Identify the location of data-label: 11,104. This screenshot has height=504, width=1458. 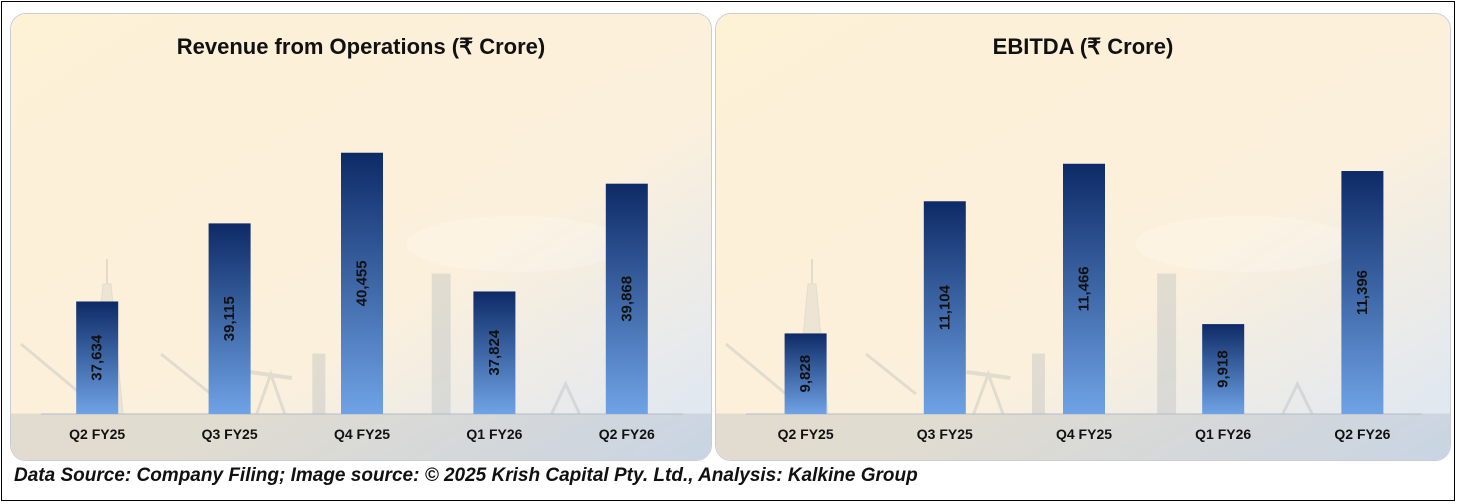
(944, 307).